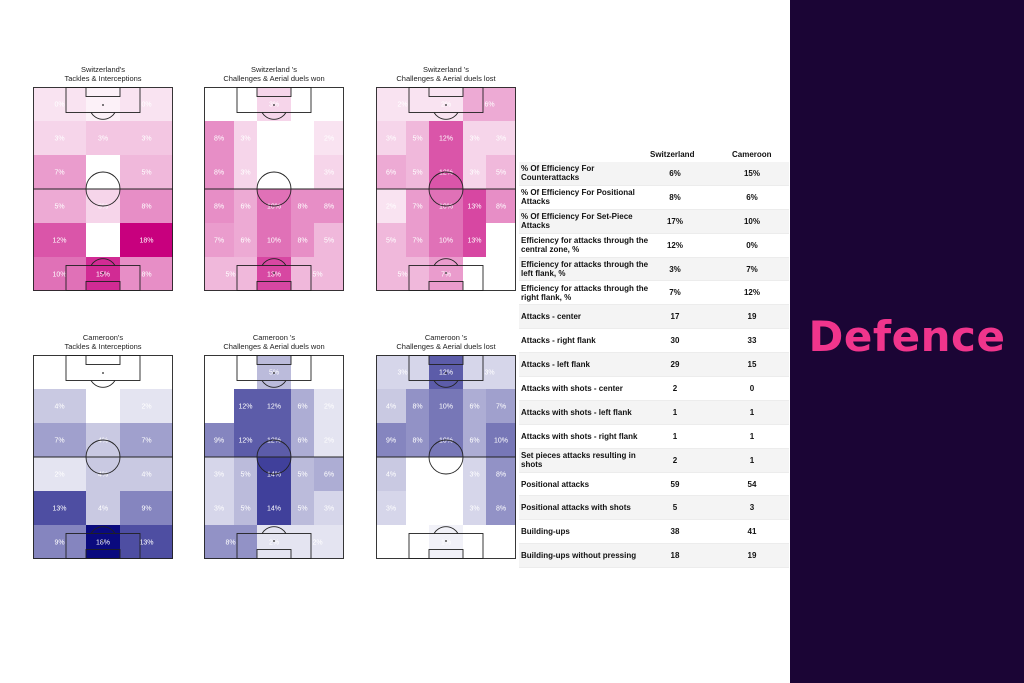  Describe the element at coordinates (675, 197) in the screenshot. I see `switzerland-value: 8%` at that location.